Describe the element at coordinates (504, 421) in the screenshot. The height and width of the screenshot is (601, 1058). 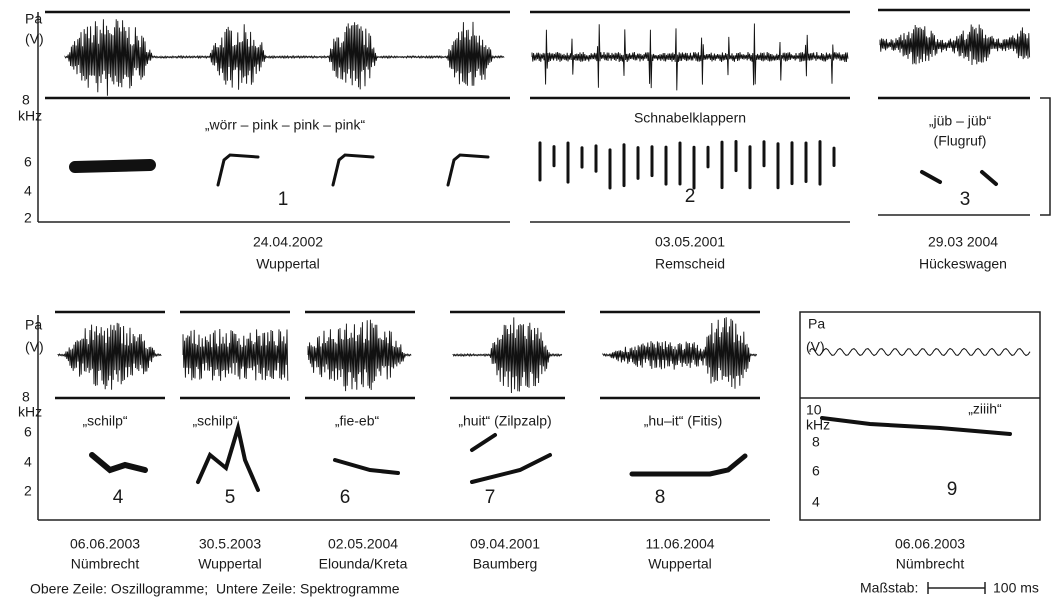
I see `call-label: „huit“ (Zilpzalp)` at that location.